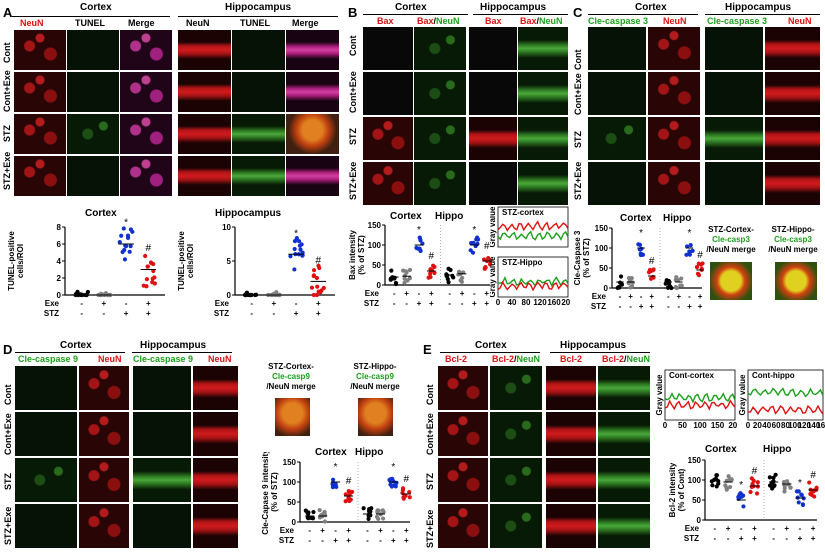 The width and height of the screenshot is (825, 558). I want to click on row-stz: STZ, so click(430, 481).